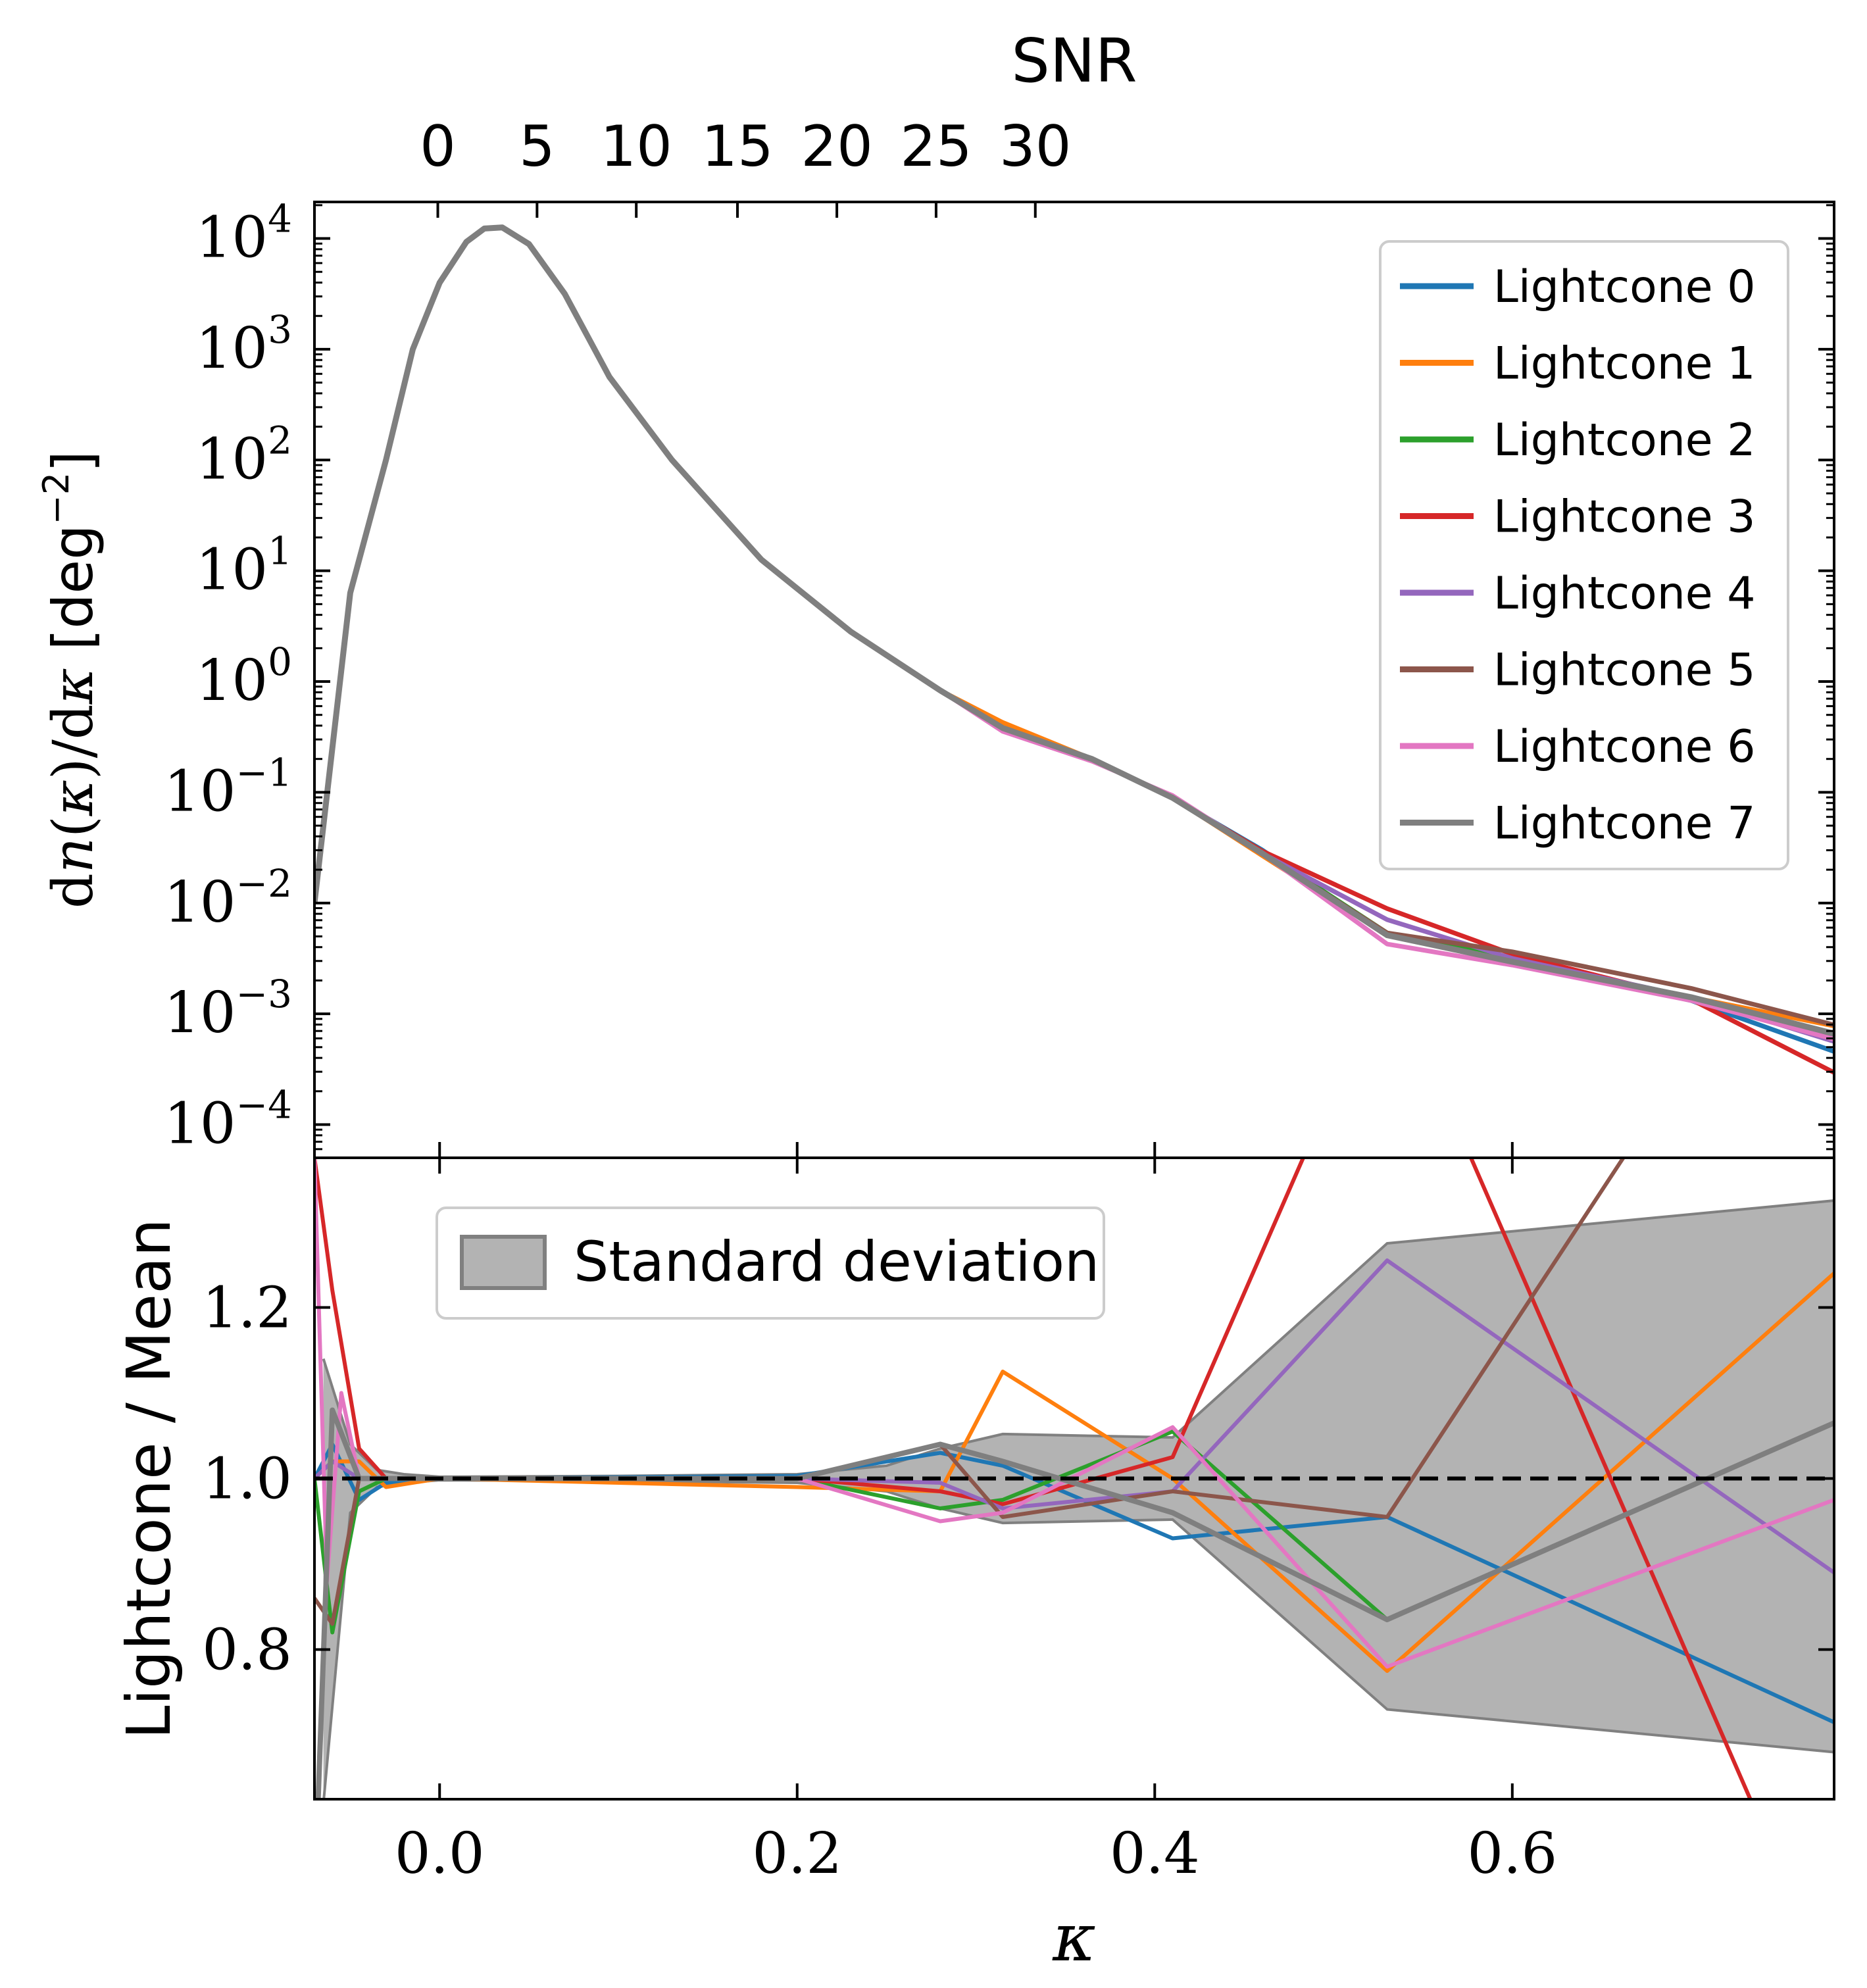 The width and height of the screenshot is (1867, 1988). I want to click on snr-tick-label: 25, so click(936, 147).